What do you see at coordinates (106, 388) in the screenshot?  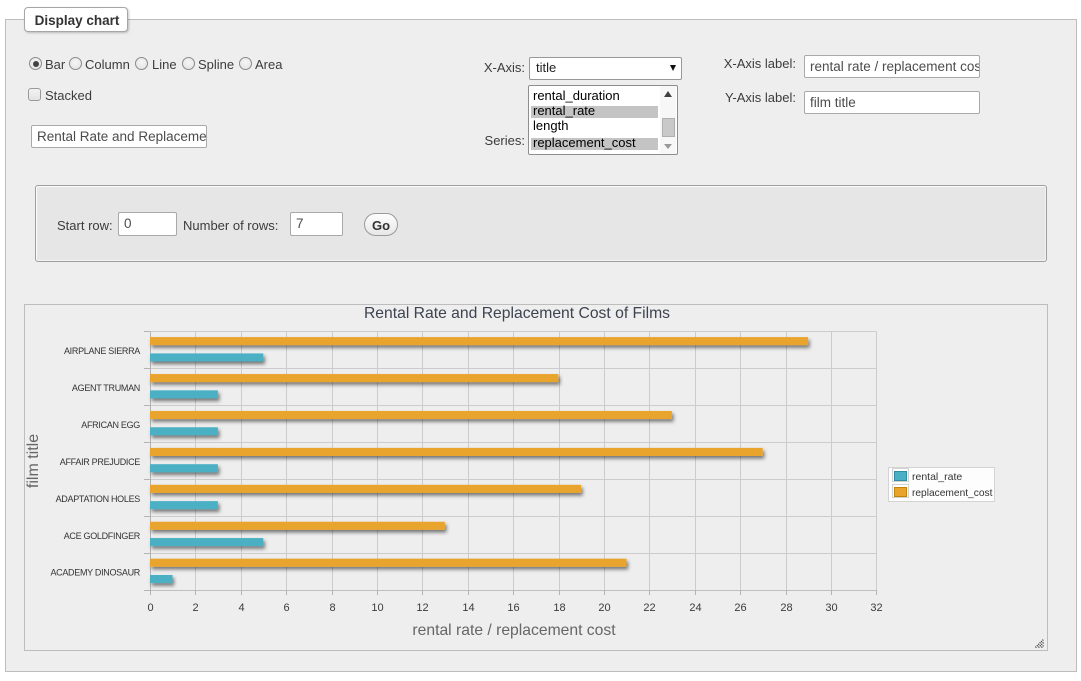 I see `svg-text: AGENT TRUMAN` at bounding box center [106, 388].